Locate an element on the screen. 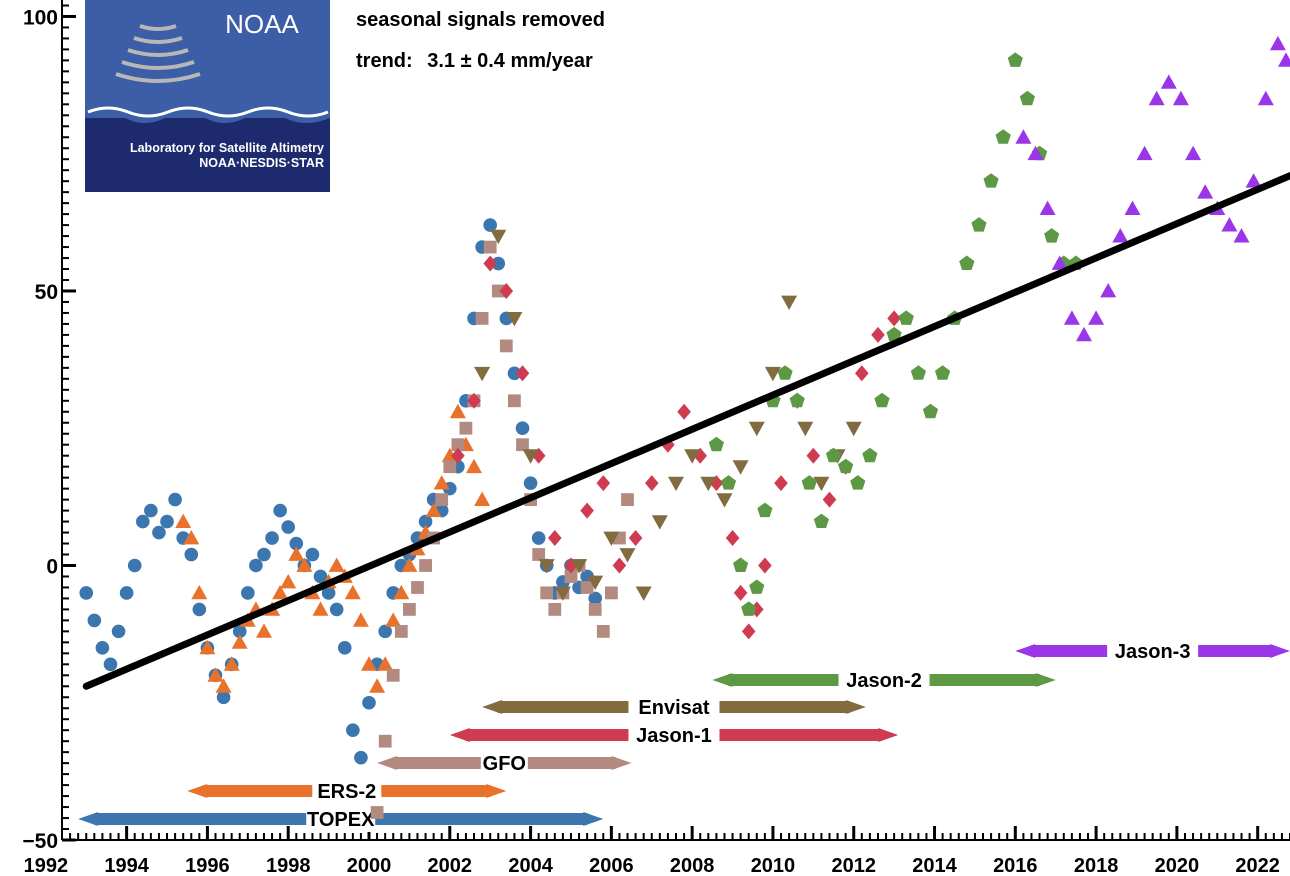 The width and height of the screenshot is (1290, 876). x-tick-label: 2020 is located at coordinates (1177, 865).